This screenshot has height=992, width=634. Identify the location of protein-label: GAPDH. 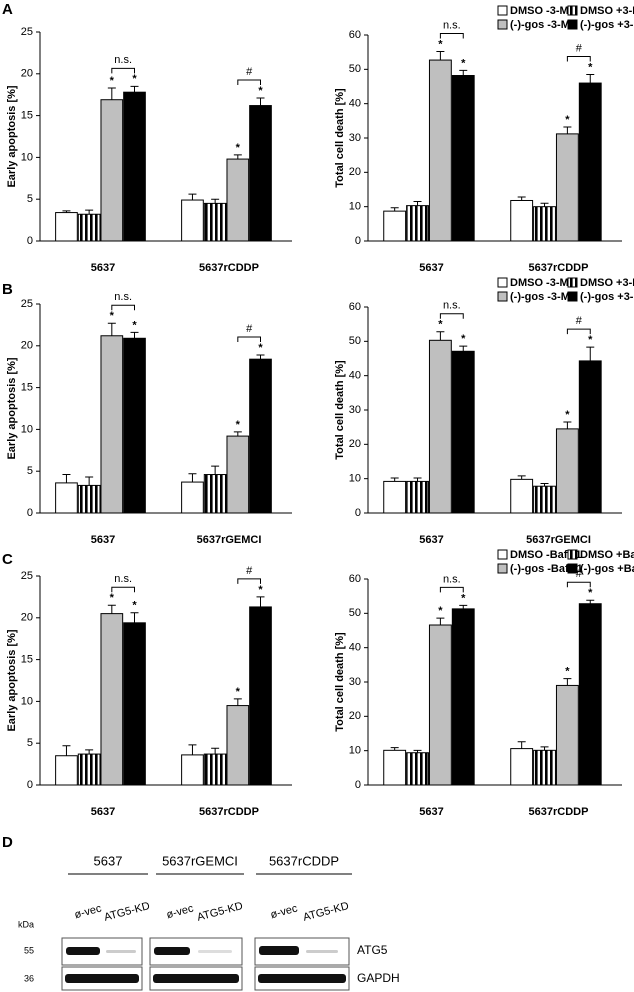
(378, 978).